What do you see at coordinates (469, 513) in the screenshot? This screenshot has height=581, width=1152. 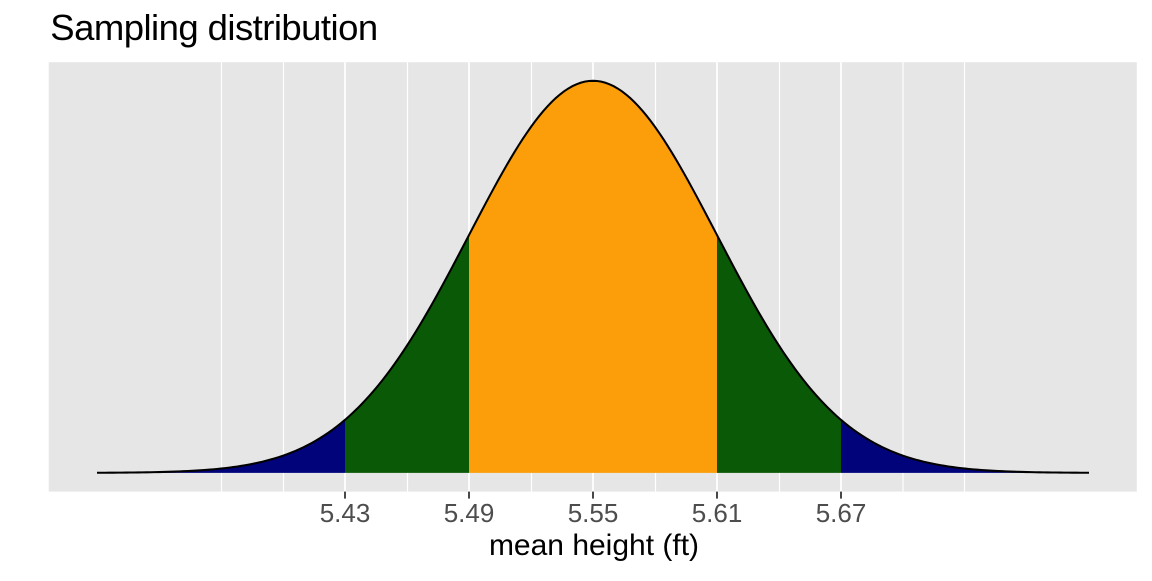 I see `svg-text: 5.49` at bounding box center [469, 513].